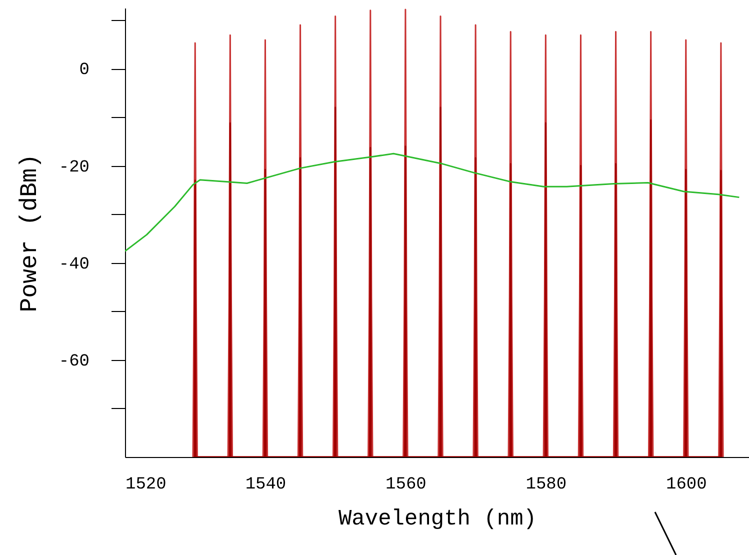  What do you see at coordinates (437, 519) in the screenshot?
I see `x-axis-title: Wavelength (nm)` at bounding box center [437, 519].